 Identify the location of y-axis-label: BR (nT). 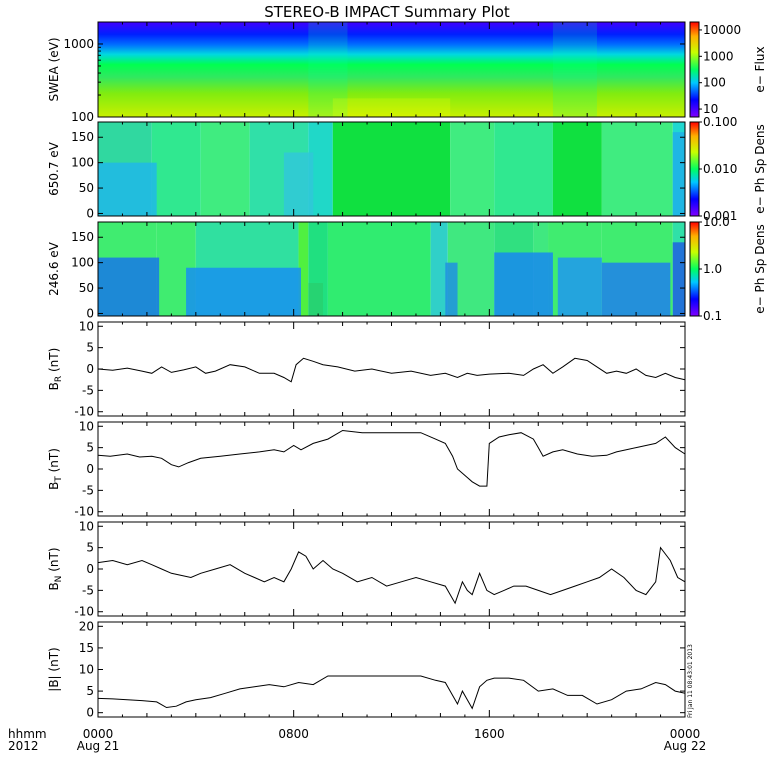
(55, 369).